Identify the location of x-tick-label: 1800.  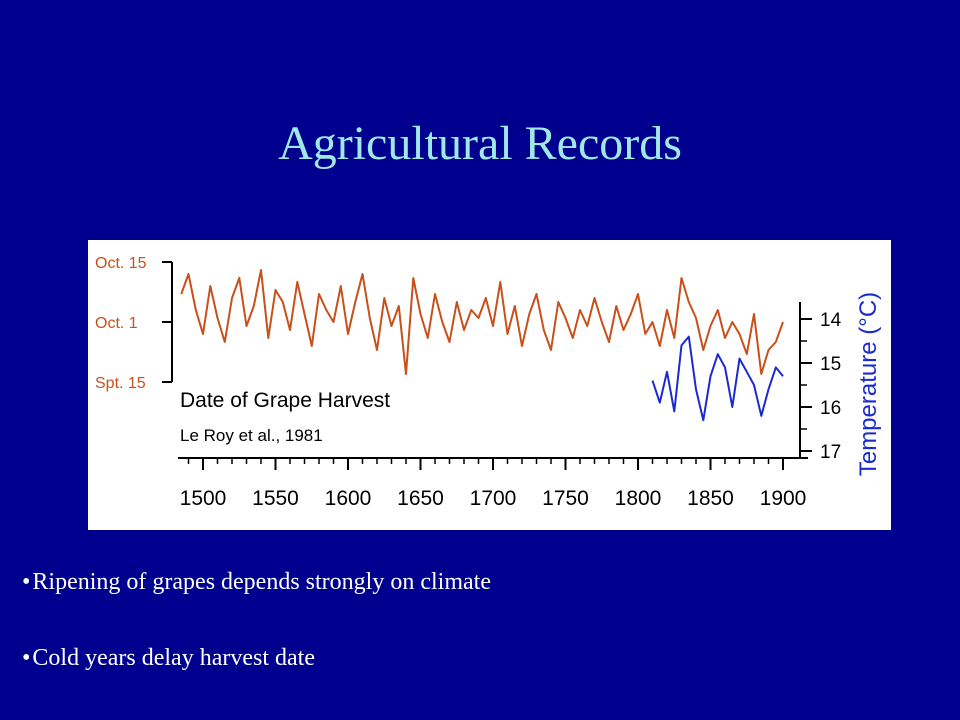
(638, 498).